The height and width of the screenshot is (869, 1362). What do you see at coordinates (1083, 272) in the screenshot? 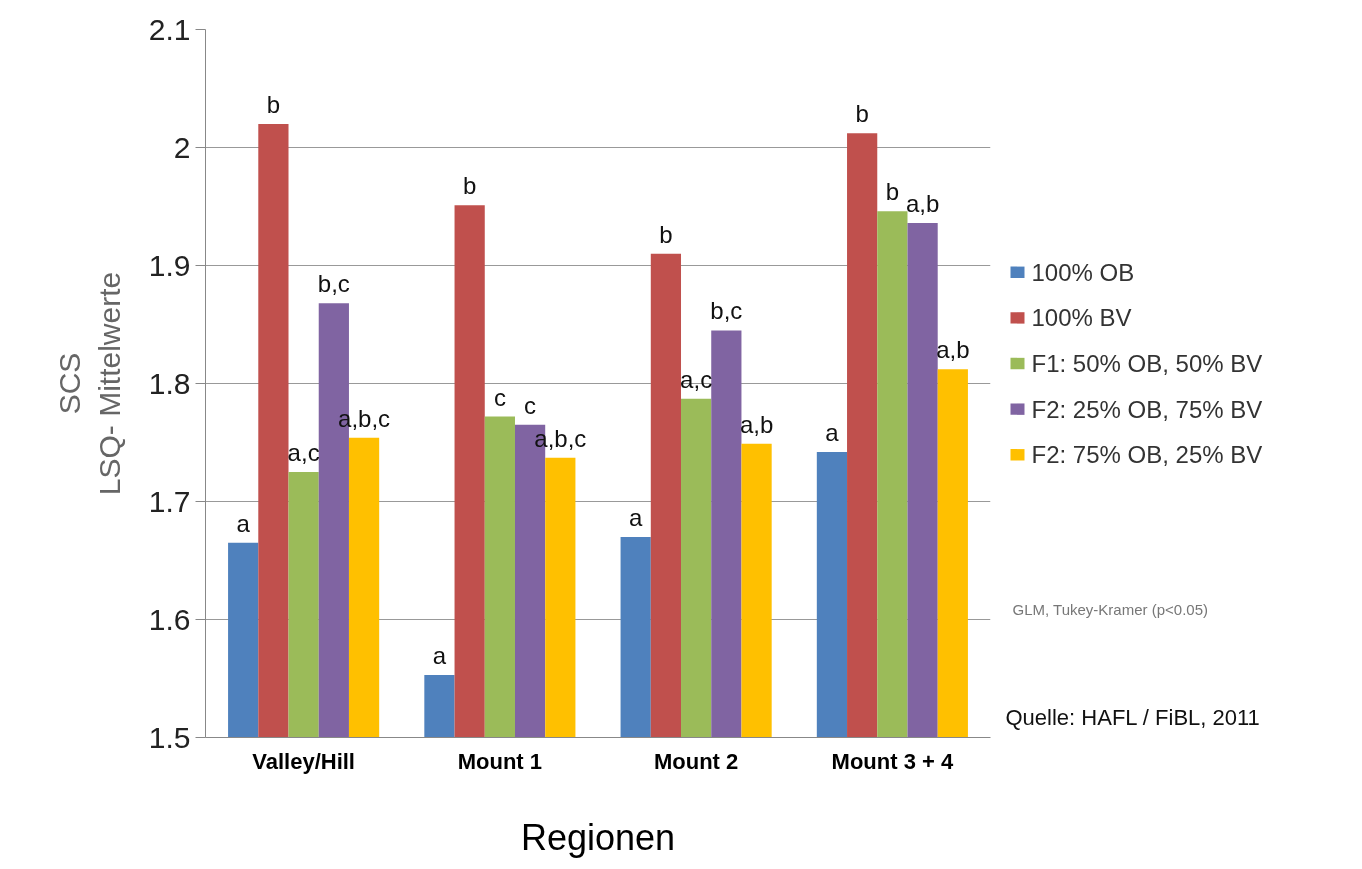
I see `legend-label: 100% OB` at bounding box center [1083, 272].